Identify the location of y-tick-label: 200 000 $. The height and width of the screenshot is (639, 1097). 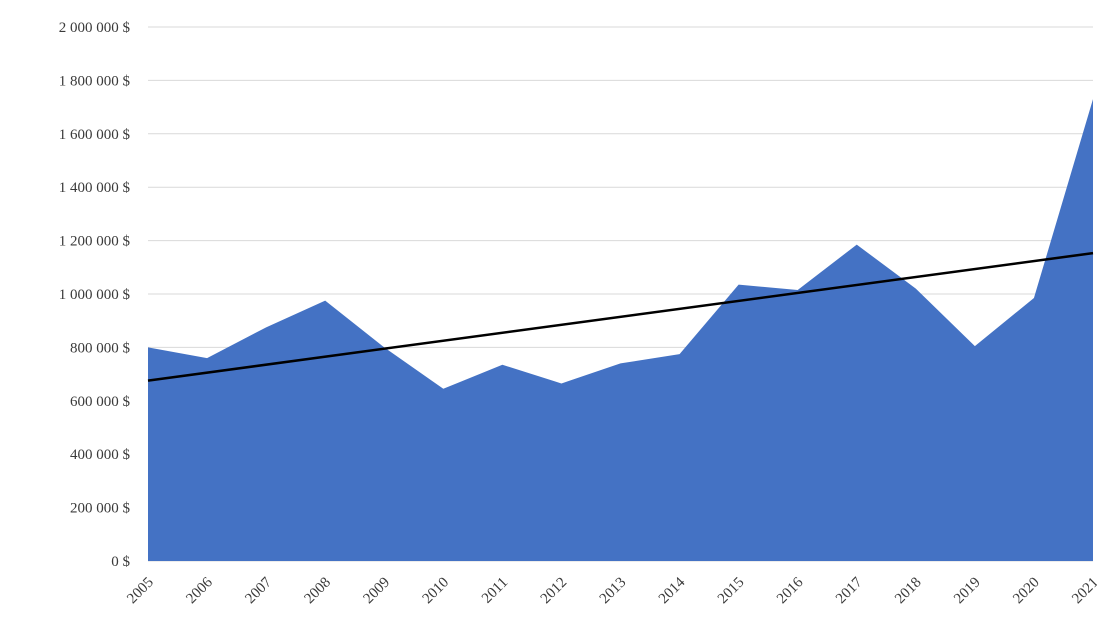
(100, 509).